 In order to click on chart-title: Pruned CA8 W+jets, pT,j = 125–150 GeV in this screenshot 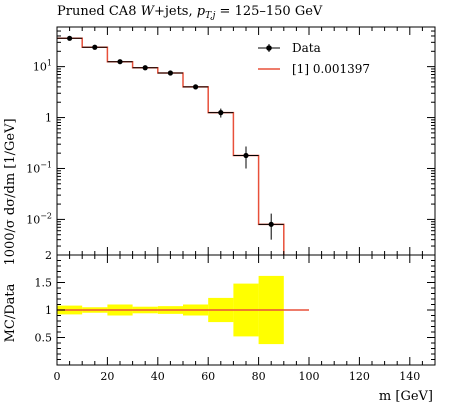, I will do `click(190, 12)`.